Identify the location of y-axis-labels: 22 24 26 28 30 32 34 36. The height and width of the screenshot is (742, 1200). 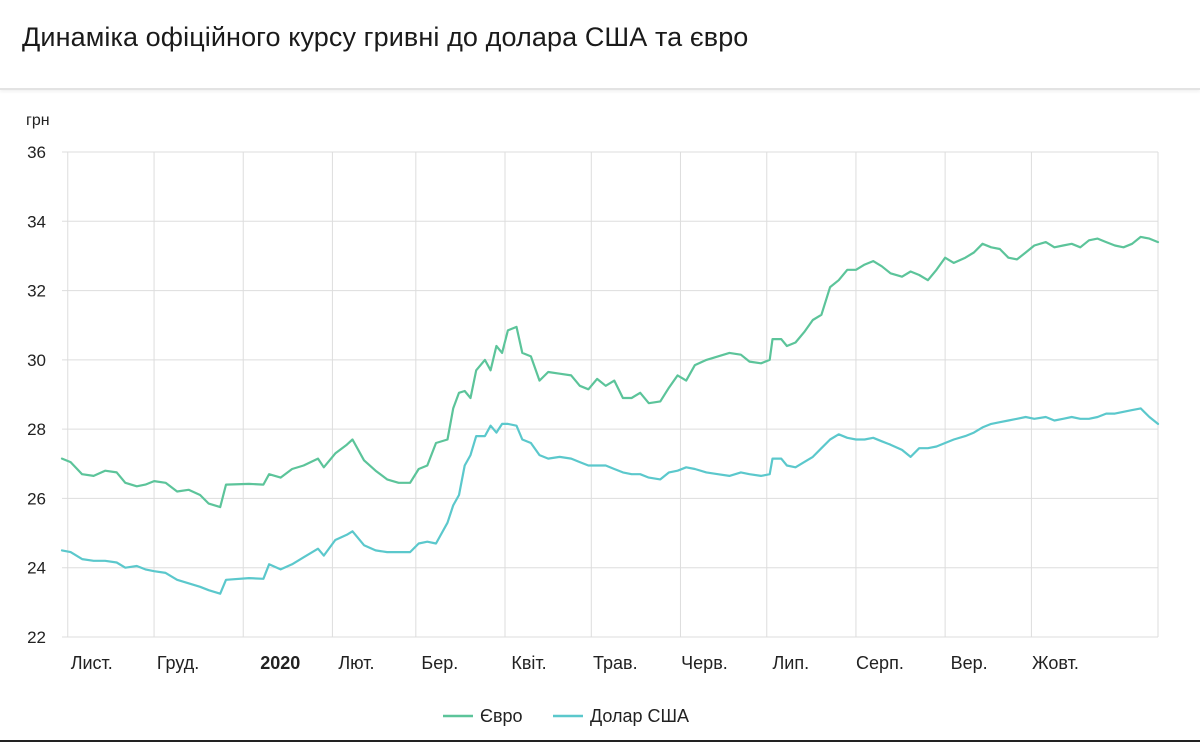
(36, 395).